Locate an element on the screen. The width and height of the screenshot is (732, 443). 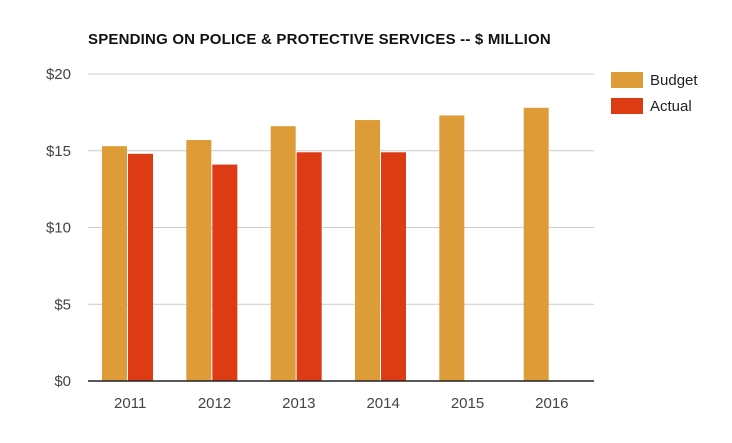
x-tick-label: 2015 is located at coordinates (467, 403).